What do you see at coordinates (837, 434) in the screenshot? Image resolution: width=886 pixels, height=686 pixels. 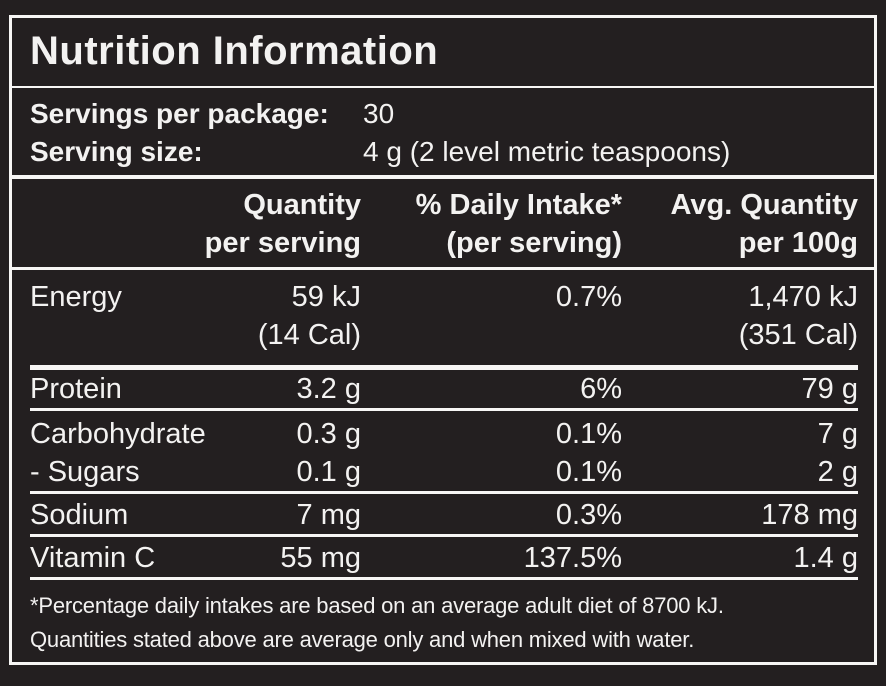 I see `avg-quantity-value: 7 g` at bounding box center [837, 434].